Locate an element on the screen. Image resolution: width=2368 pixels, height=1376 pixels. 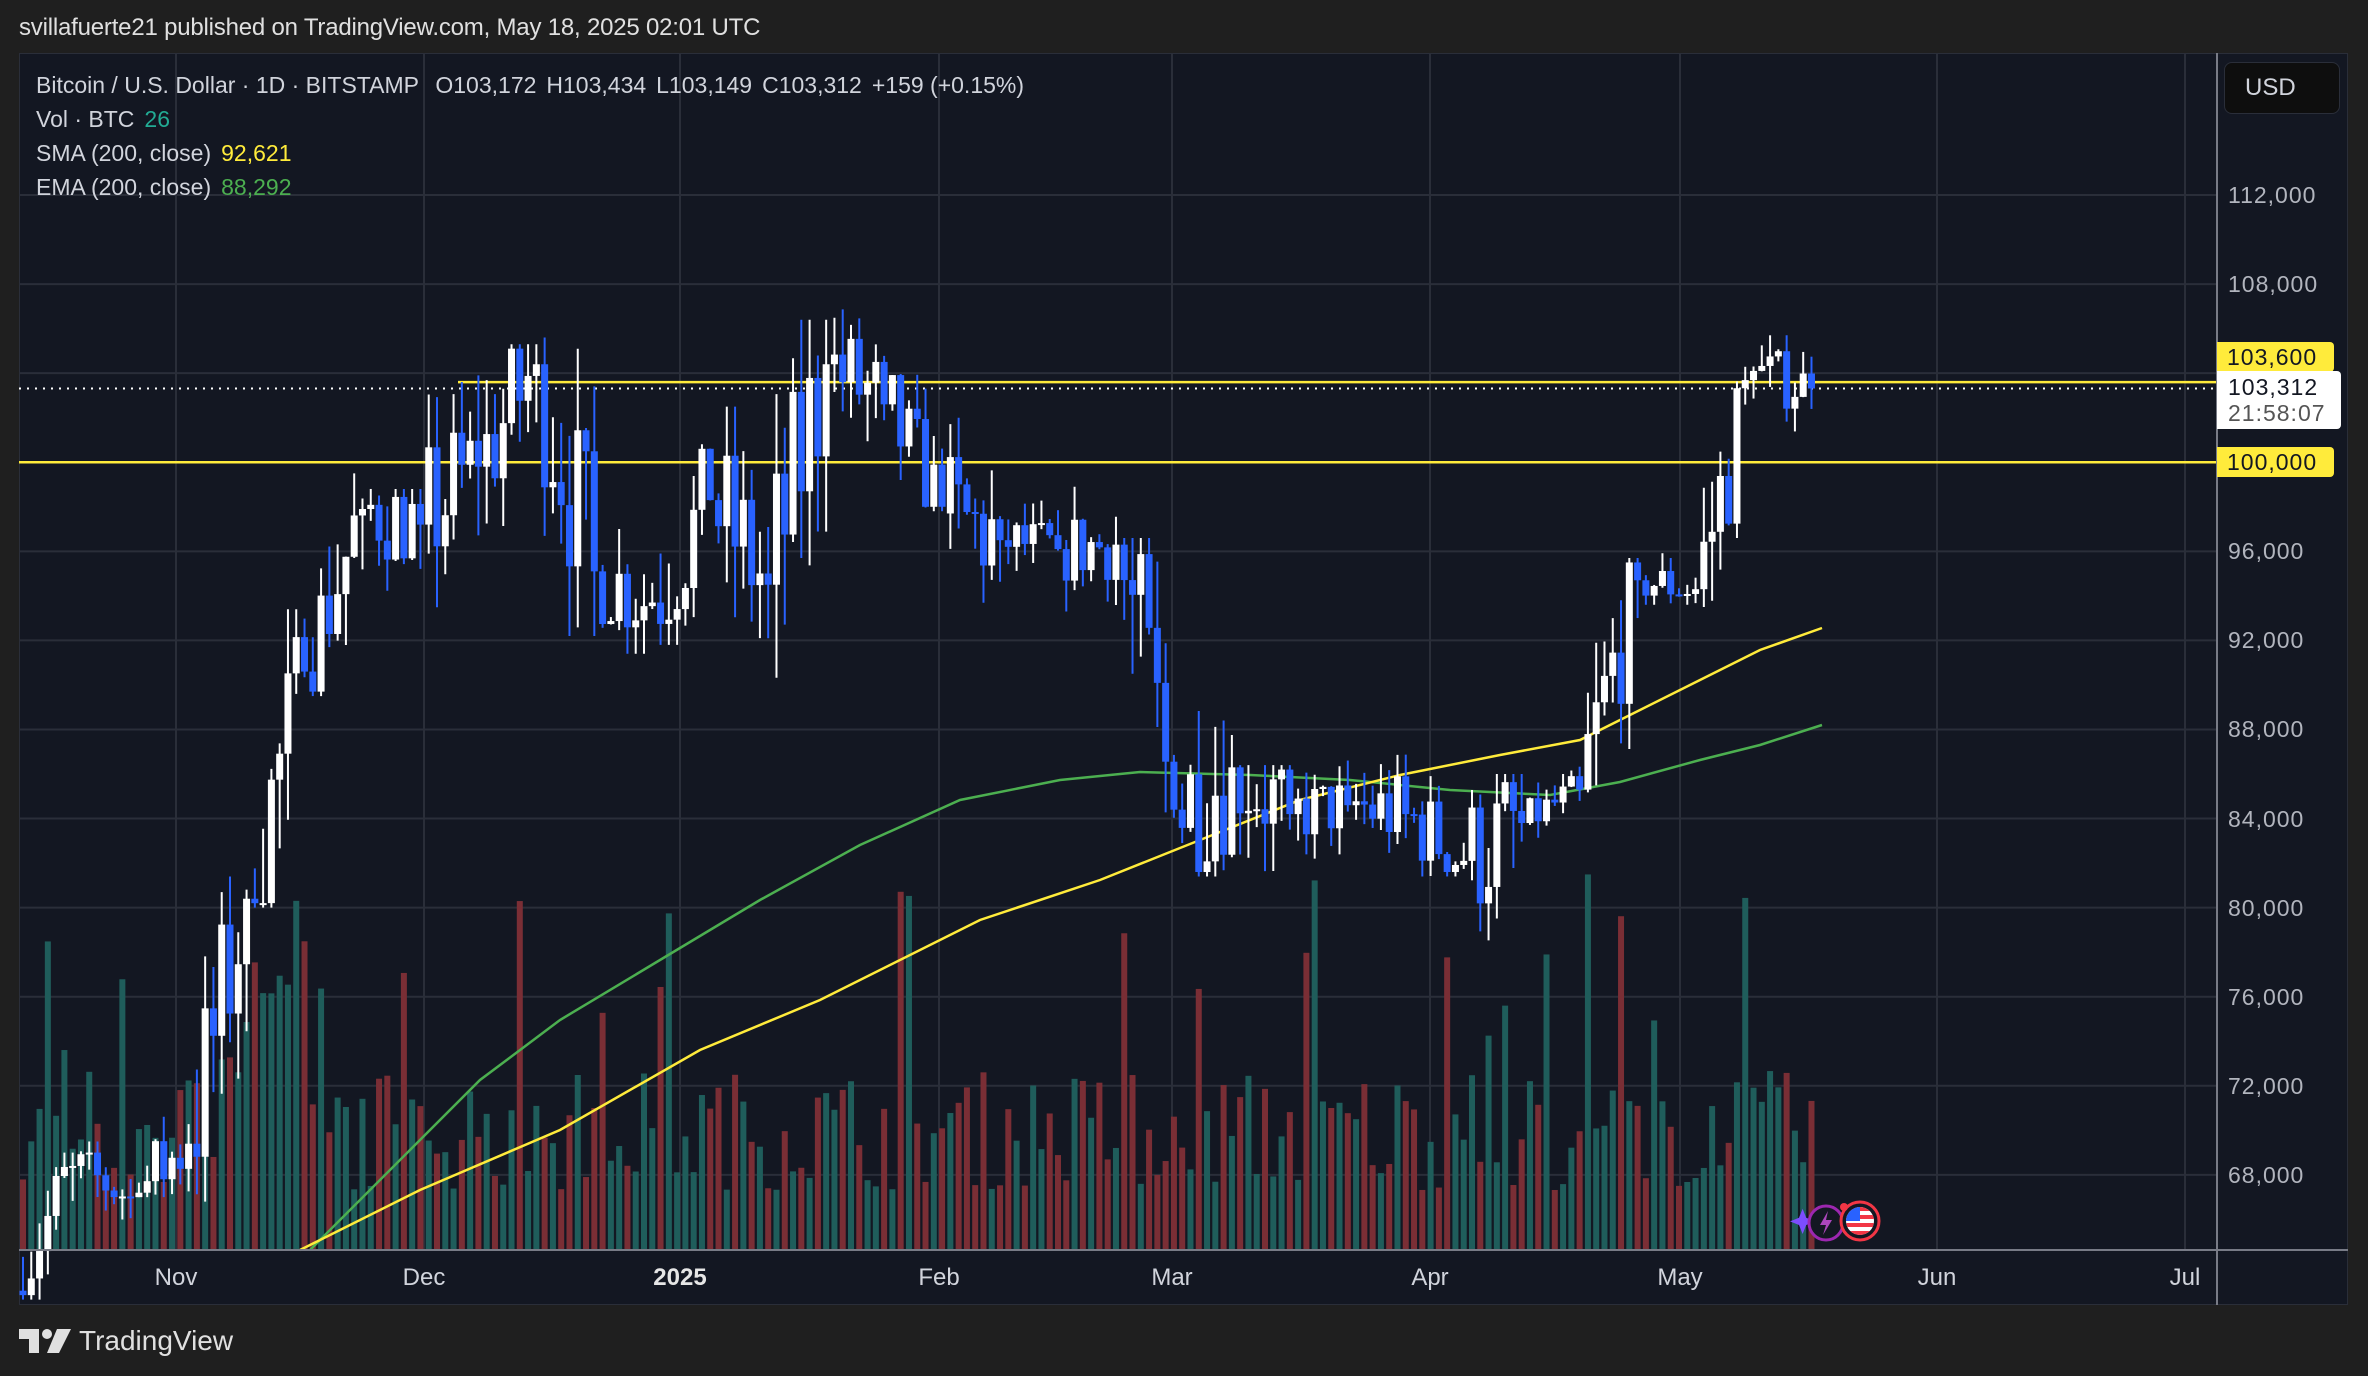
last-price-tag: 103,312 21:58:07 is located at coordinates (2279, 400).